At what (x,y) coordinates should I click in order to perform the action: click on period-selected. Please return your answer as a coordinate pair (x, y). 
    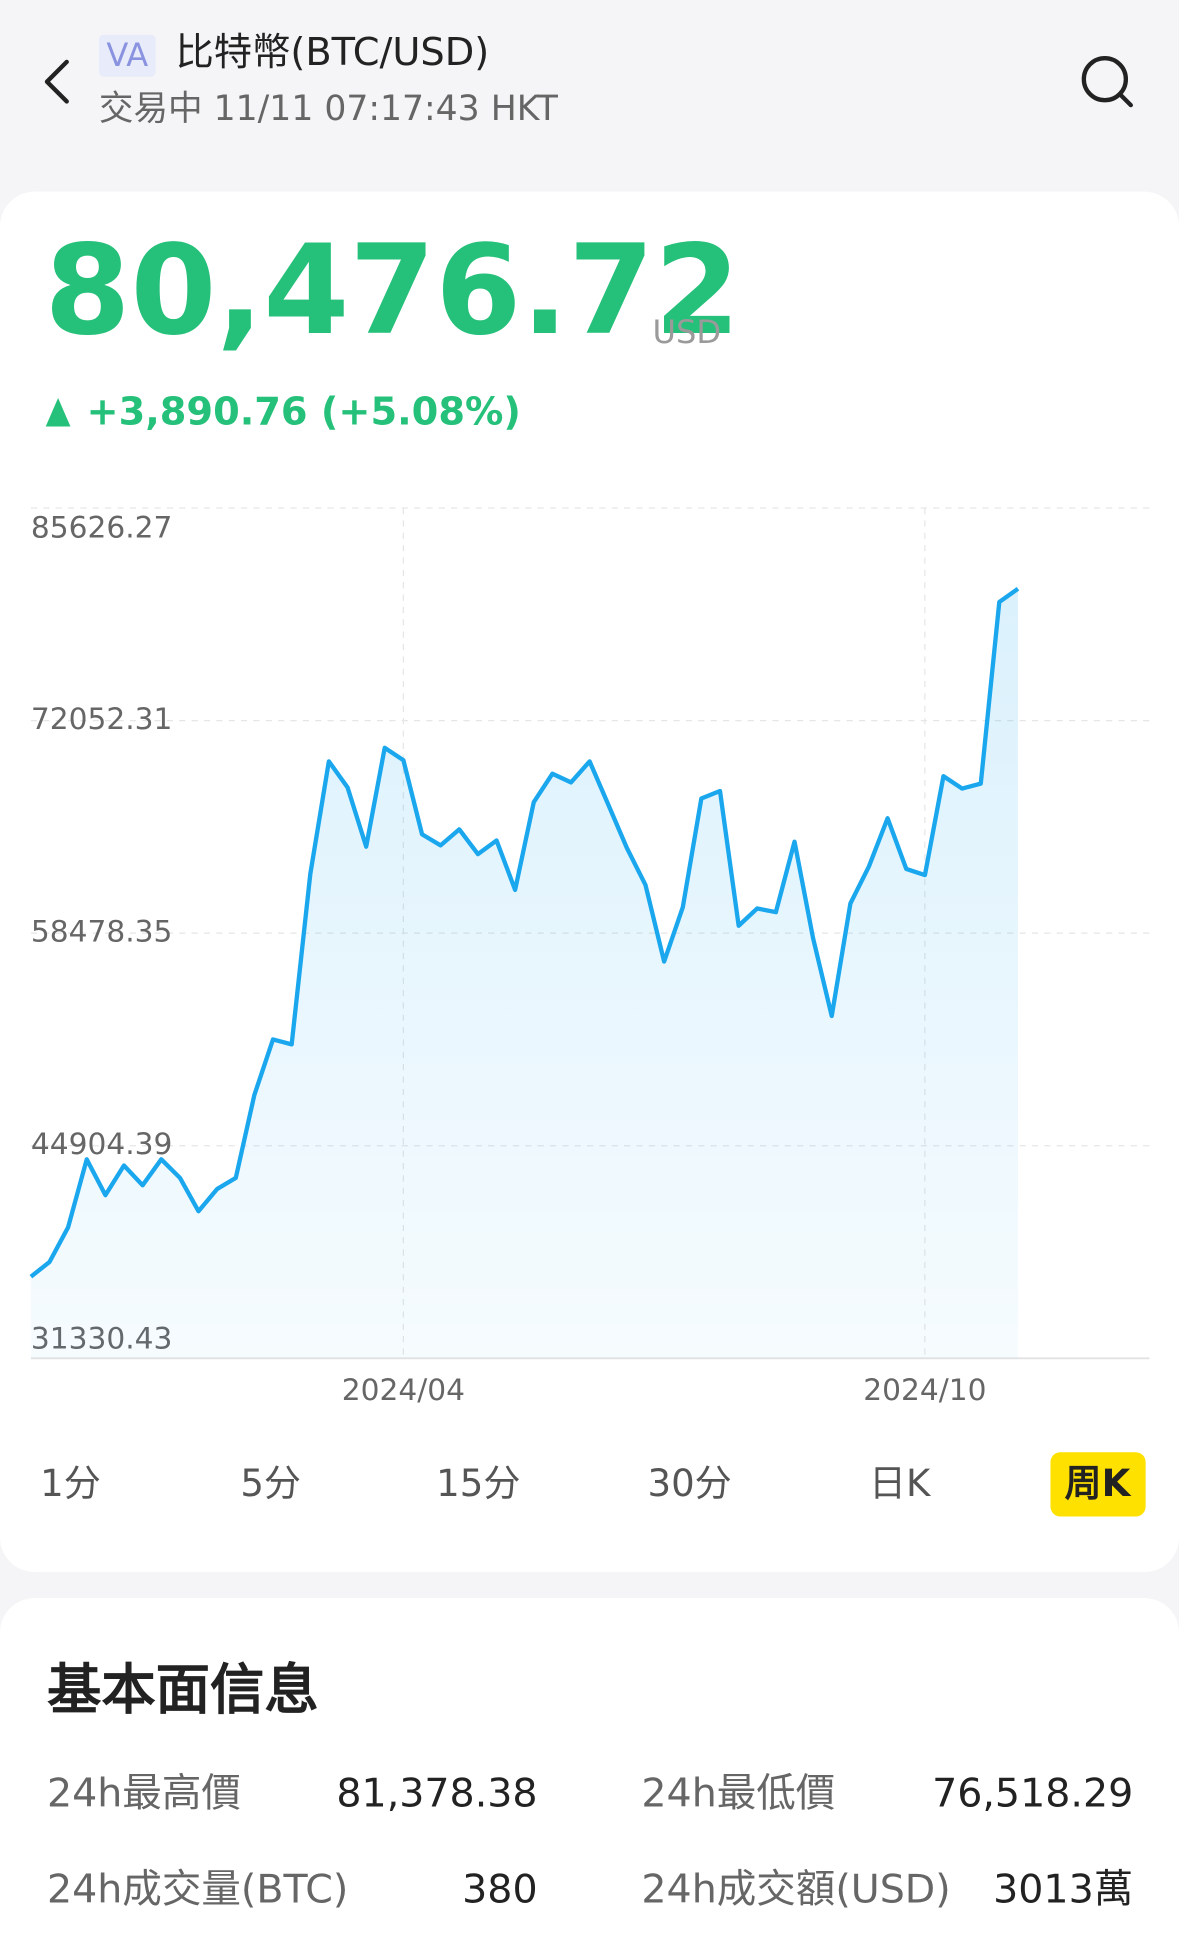
    Looking at the image, I should click on (1098, 1484).